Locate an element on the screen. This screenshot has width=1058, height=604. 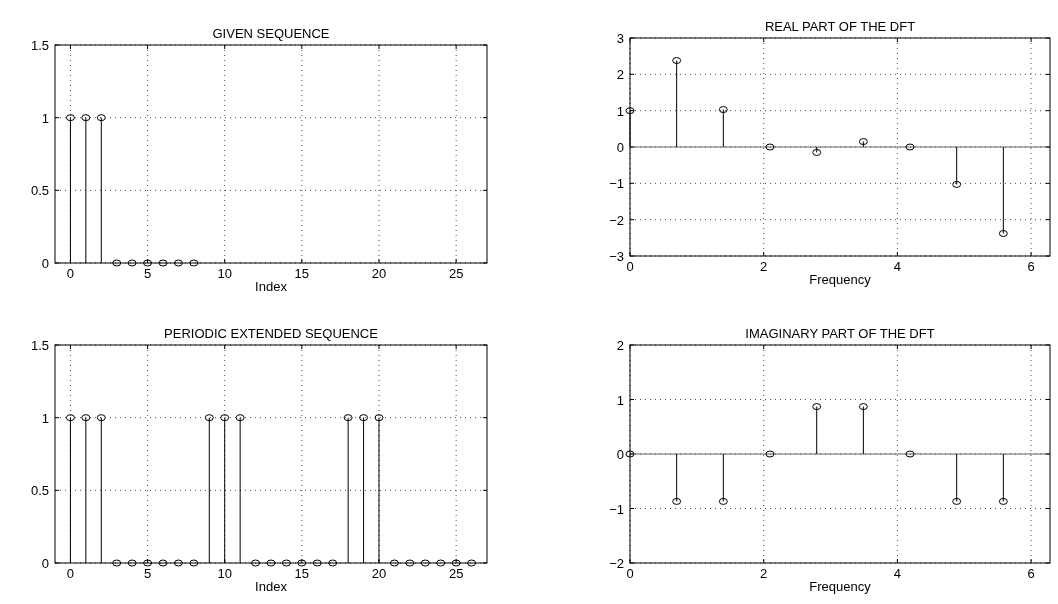
chart-title: PERIODIC EXTENDED SEQUENCE is located at coordinates (271, 333).